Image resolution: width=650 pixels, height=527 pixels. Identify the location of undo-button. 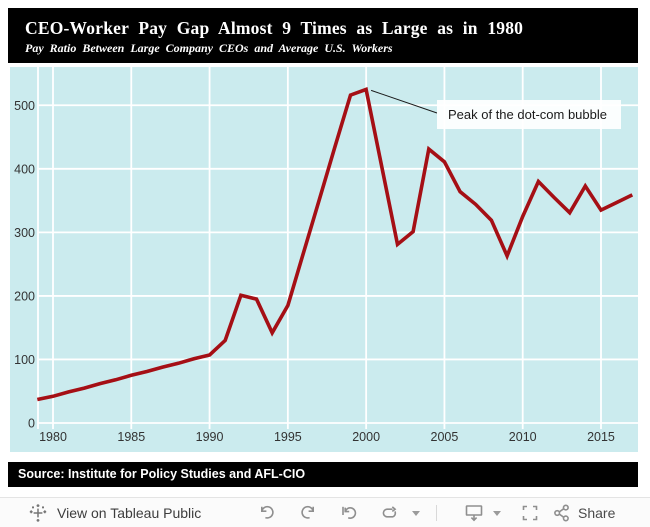
(267, 513).